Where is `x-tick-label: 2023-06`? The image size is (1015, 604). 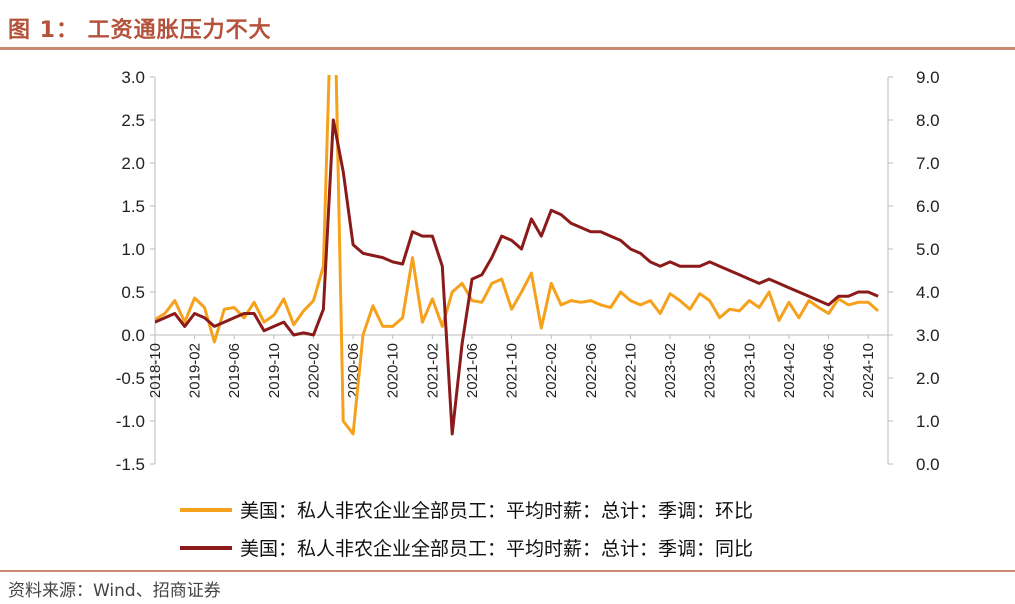 x-tick-label: 2023-06 is located at coordinates (710, 370).